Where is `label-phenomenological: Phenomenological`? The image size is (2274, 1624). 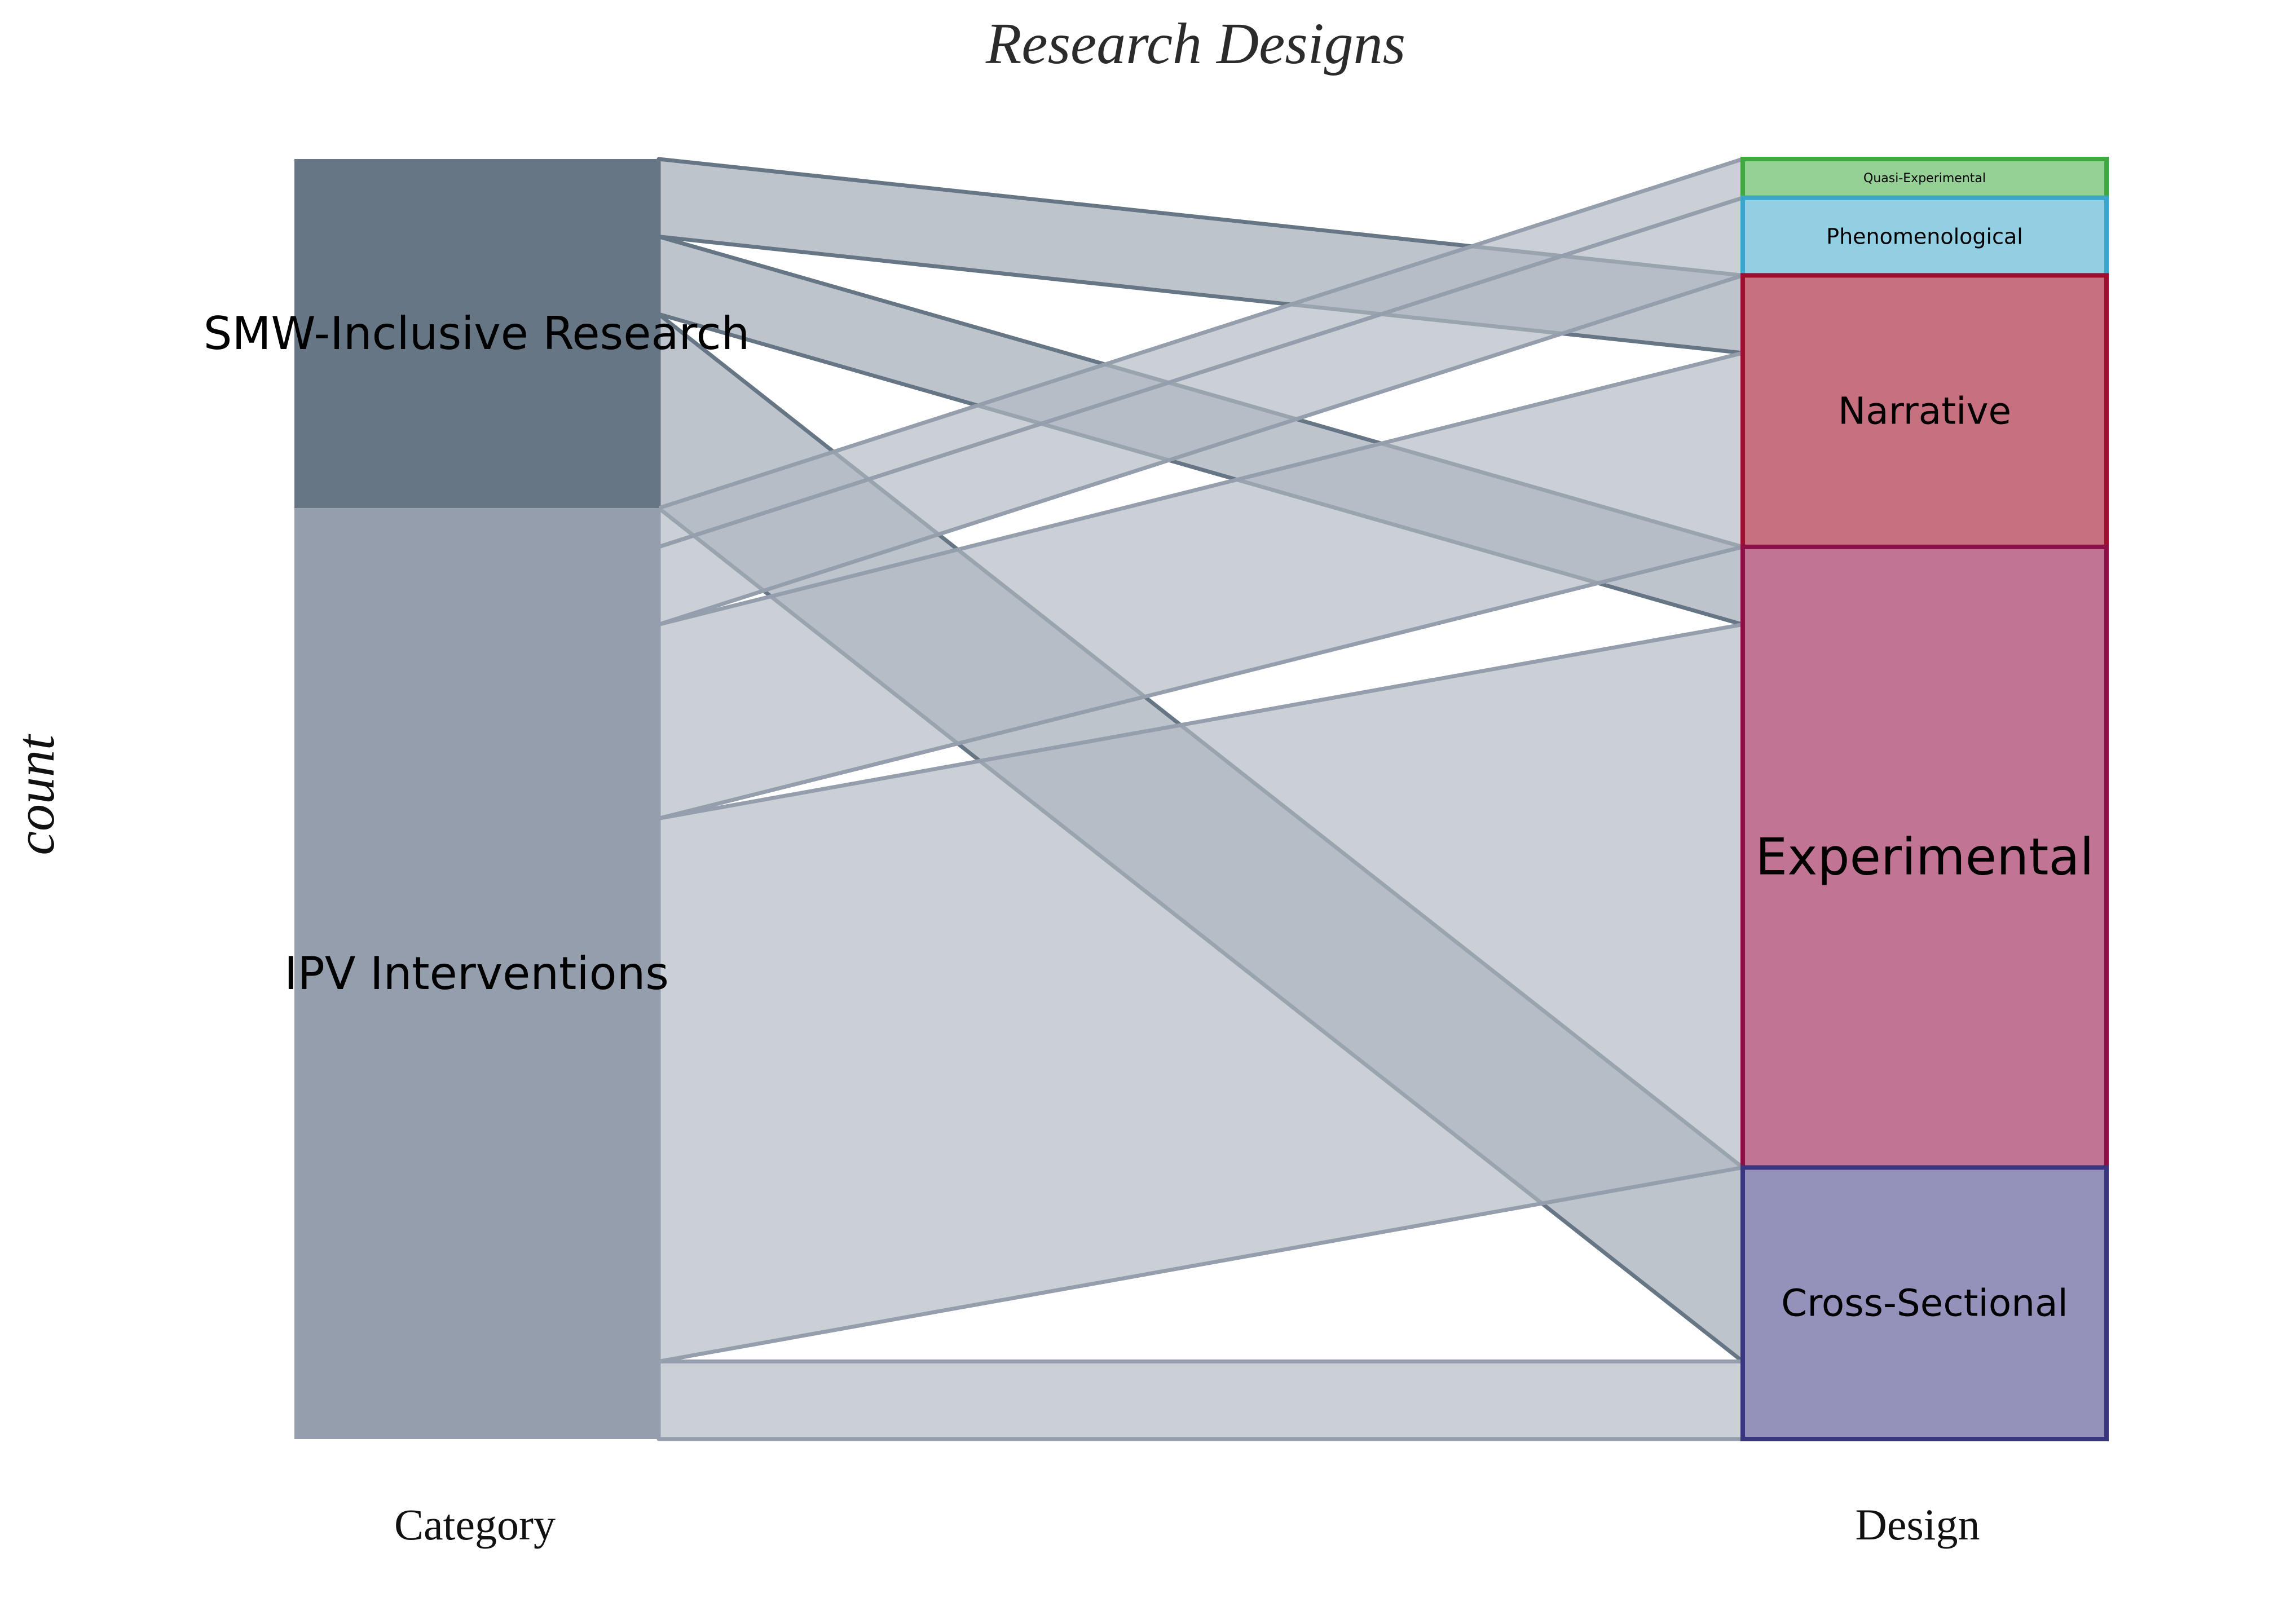
label-phenomenological: Phenomenological is located at coordinates (1924, 236).